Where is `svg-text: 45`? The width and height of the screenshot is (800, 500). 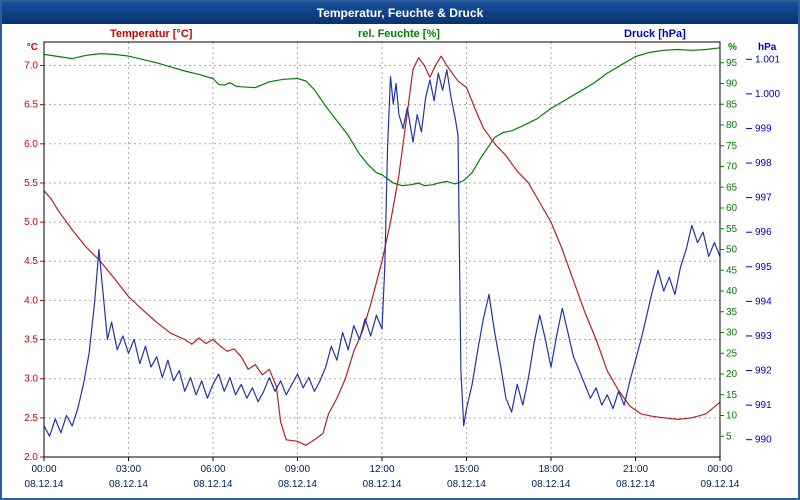
svg-text: 45 is located at coordinates (732, 270).